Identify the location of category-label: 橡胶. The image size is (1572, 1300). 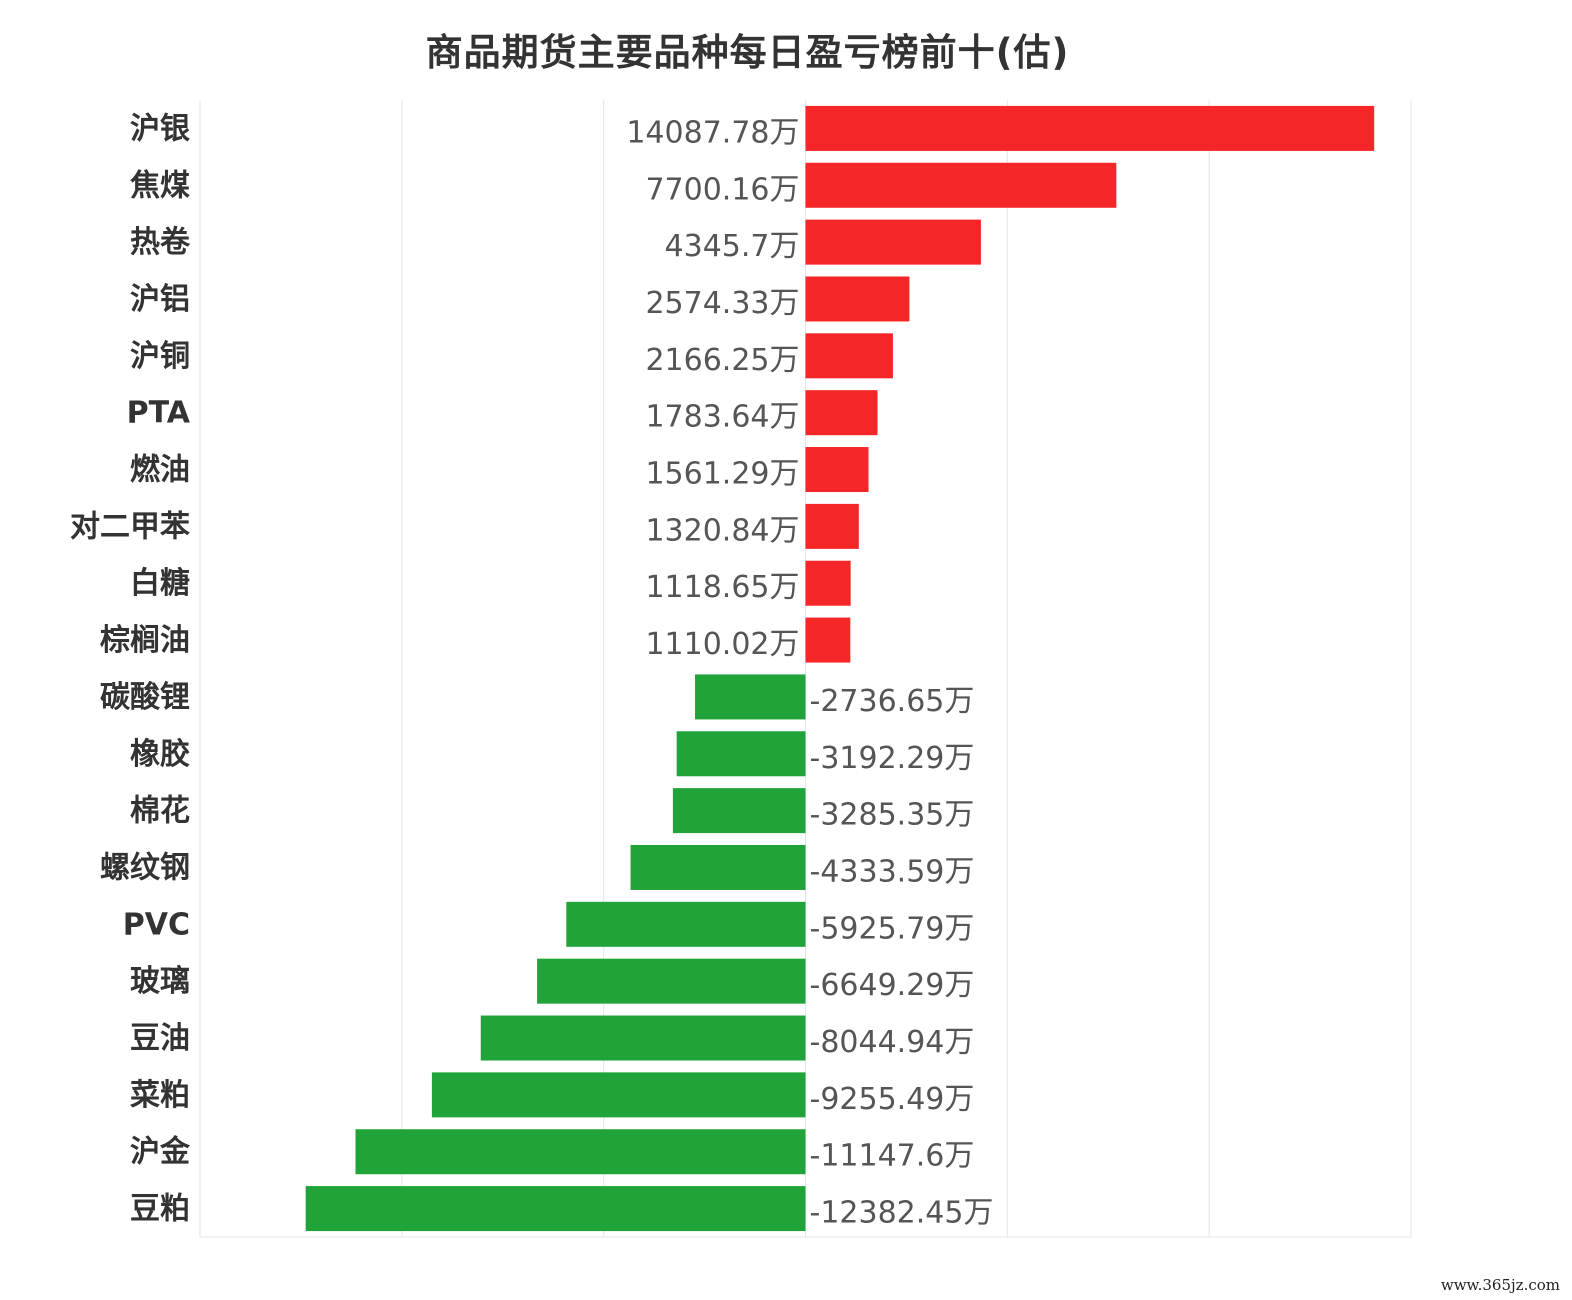
(160, 754).